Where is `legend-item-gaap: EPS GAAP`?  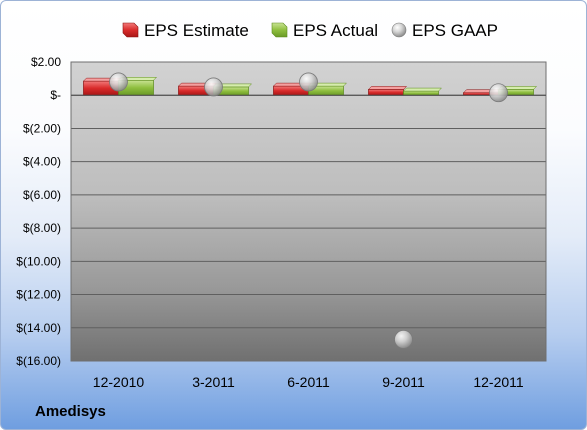
legend-item-gaap: EPS GAAP is located at coordinates (444, 30).